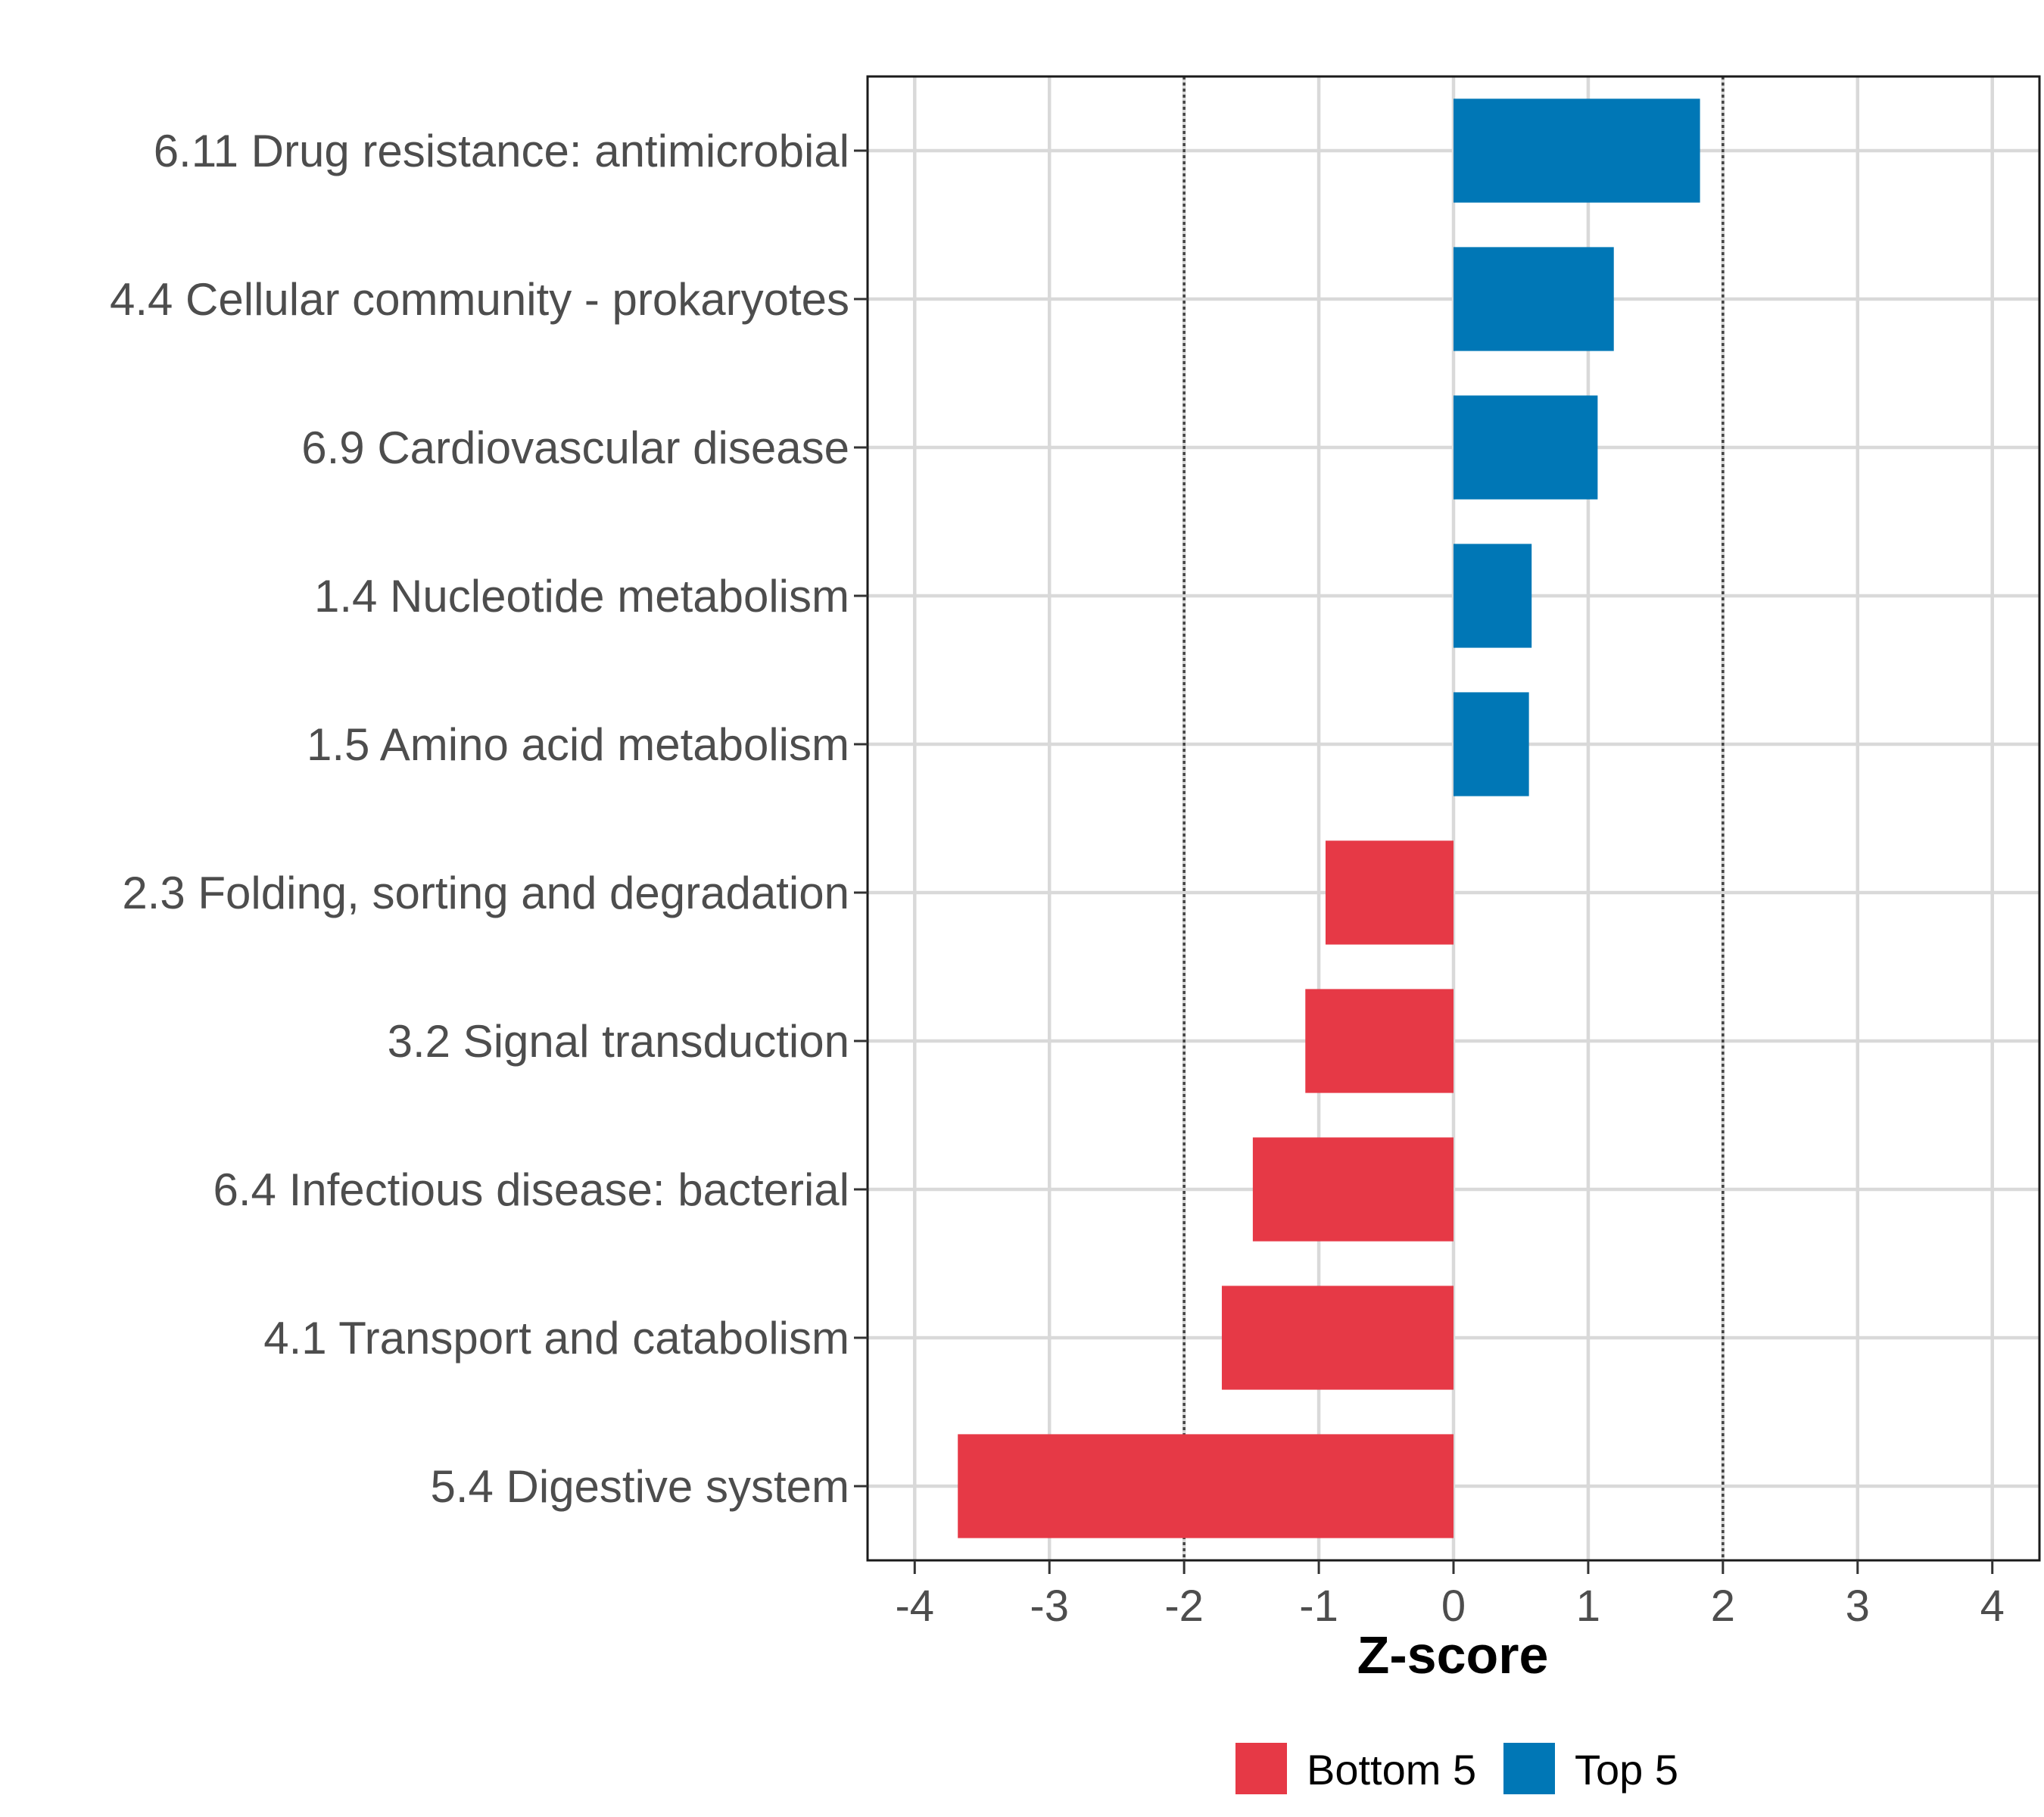 The width and height of the screenshot is (2044, 1817). What do you see at coordinates (1493, 596) in the screenshot?
I see `bar-1-4-nucleotide-metabolism` at bounding box center [1493, 596].